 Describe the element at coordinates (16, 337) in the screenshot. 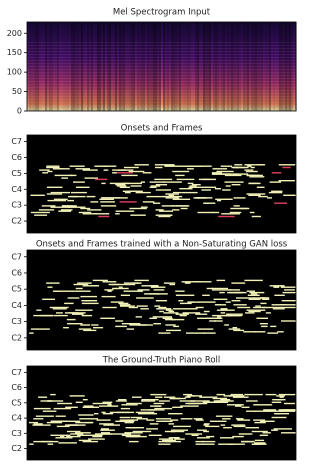

I see `y-tick-label: C2` at that location.